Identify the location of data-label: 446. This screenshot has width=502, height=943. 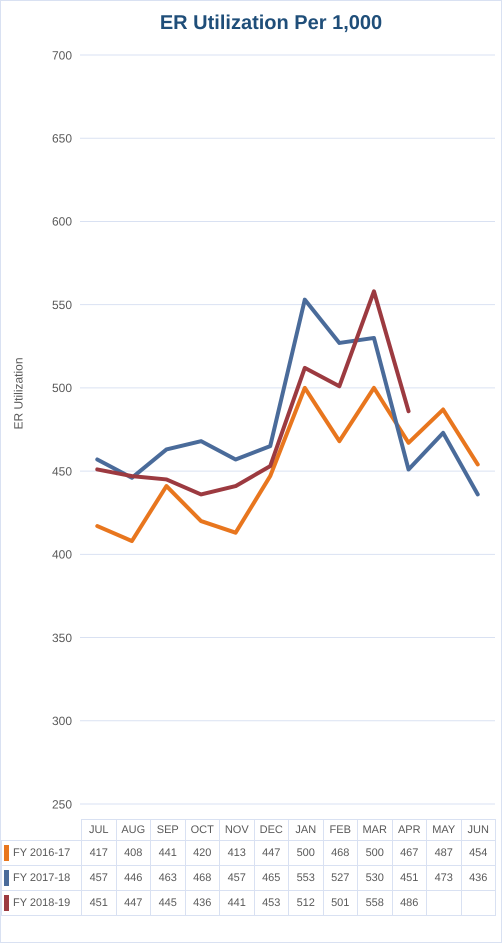
(133, 878).